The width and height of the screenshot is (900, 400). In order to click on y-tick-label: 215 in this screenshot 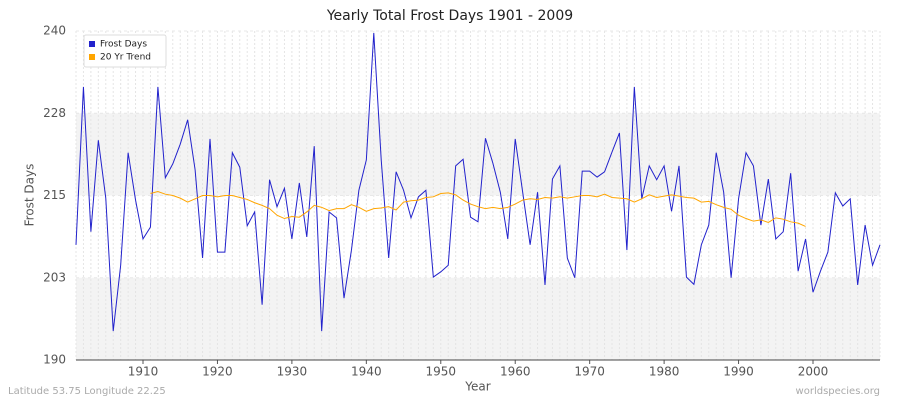, I will do `click(54, 195)`.